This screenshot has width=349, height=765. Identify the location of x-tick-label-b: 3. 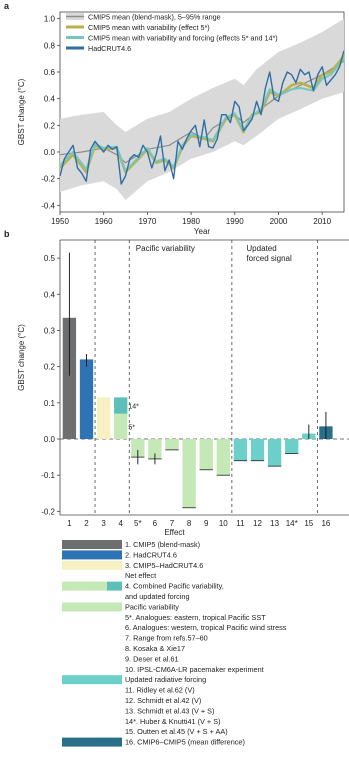
(103, 523).